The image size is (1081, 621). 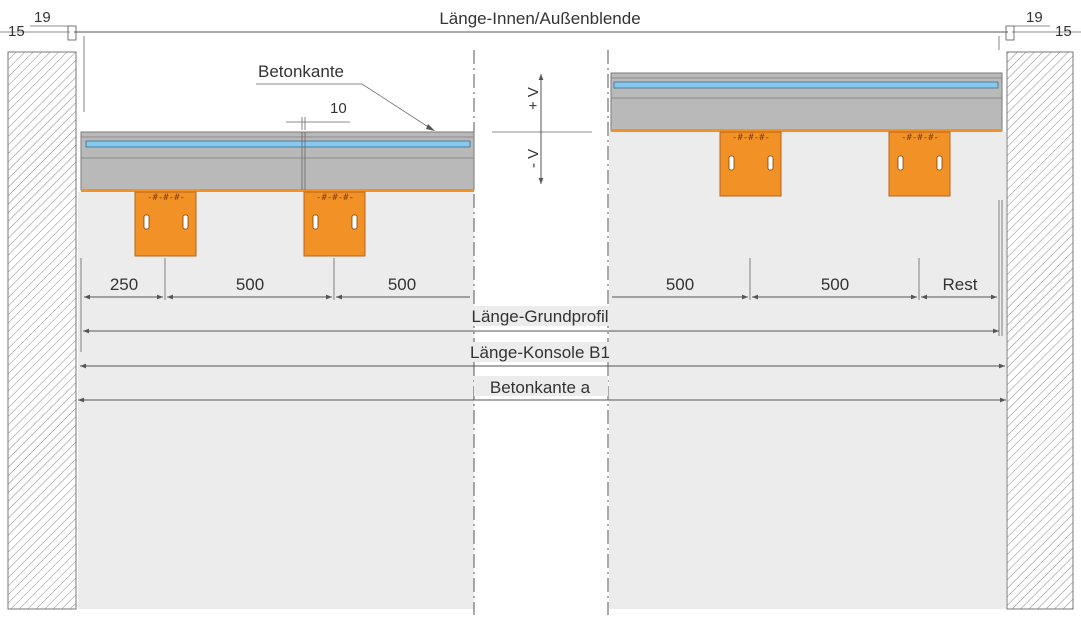 What do you see at coordinates (1063, 31) in the screenshot?
I see `right-15-label: 15` at bounding box center [1063, 31].